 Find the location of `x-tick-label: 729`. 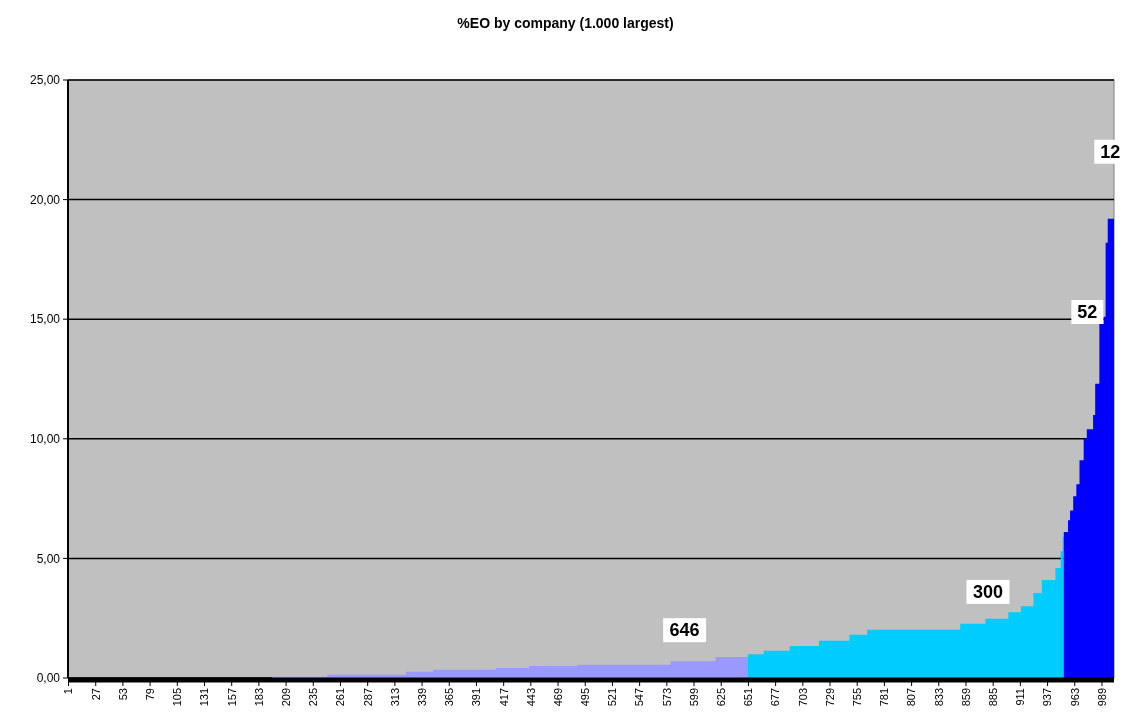

x-tick-label: 729 is located at coordinates (829, 697).